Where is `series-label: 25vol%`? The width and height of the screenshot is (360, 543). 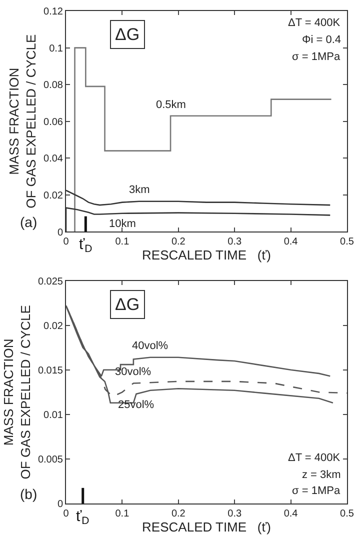 series-label: 25vol% is located at coordinates (136, 405).